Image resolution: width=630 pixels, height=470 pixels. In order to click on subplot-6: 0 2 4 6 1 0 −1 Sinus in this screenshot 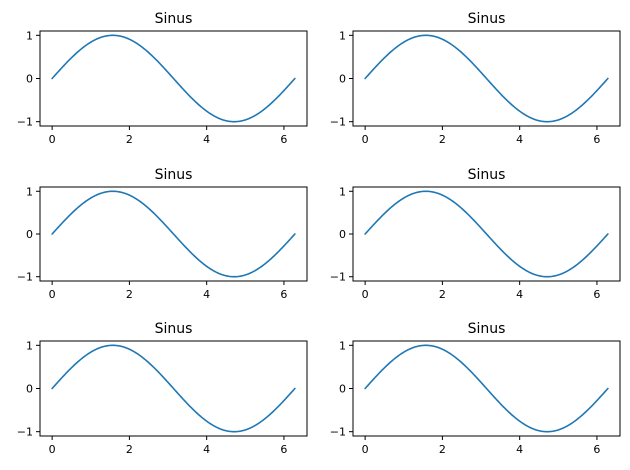, I will do `click(475, 388)`.